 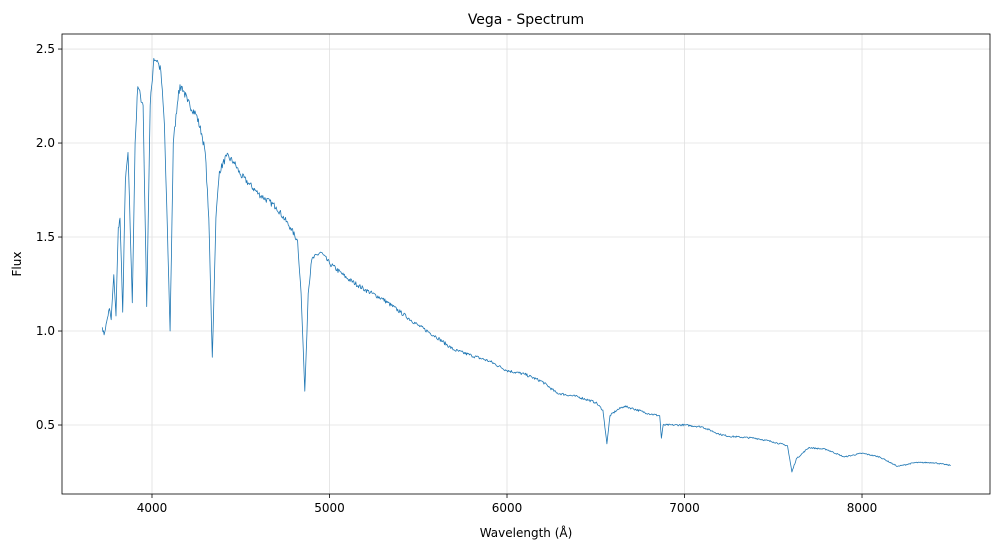 What do you see at coordinates (862, 508) in the screenshot?
I see `x-tick-label: 8000` at bounding box center [862, 508].